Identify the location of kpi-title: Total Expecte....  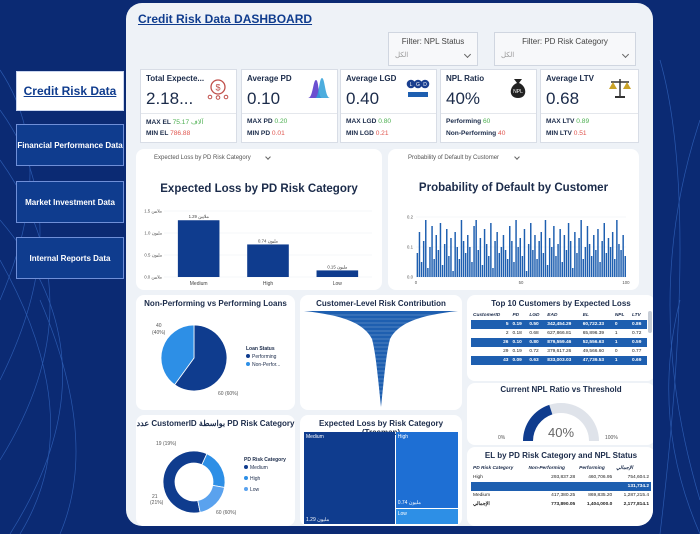
(175, 78).